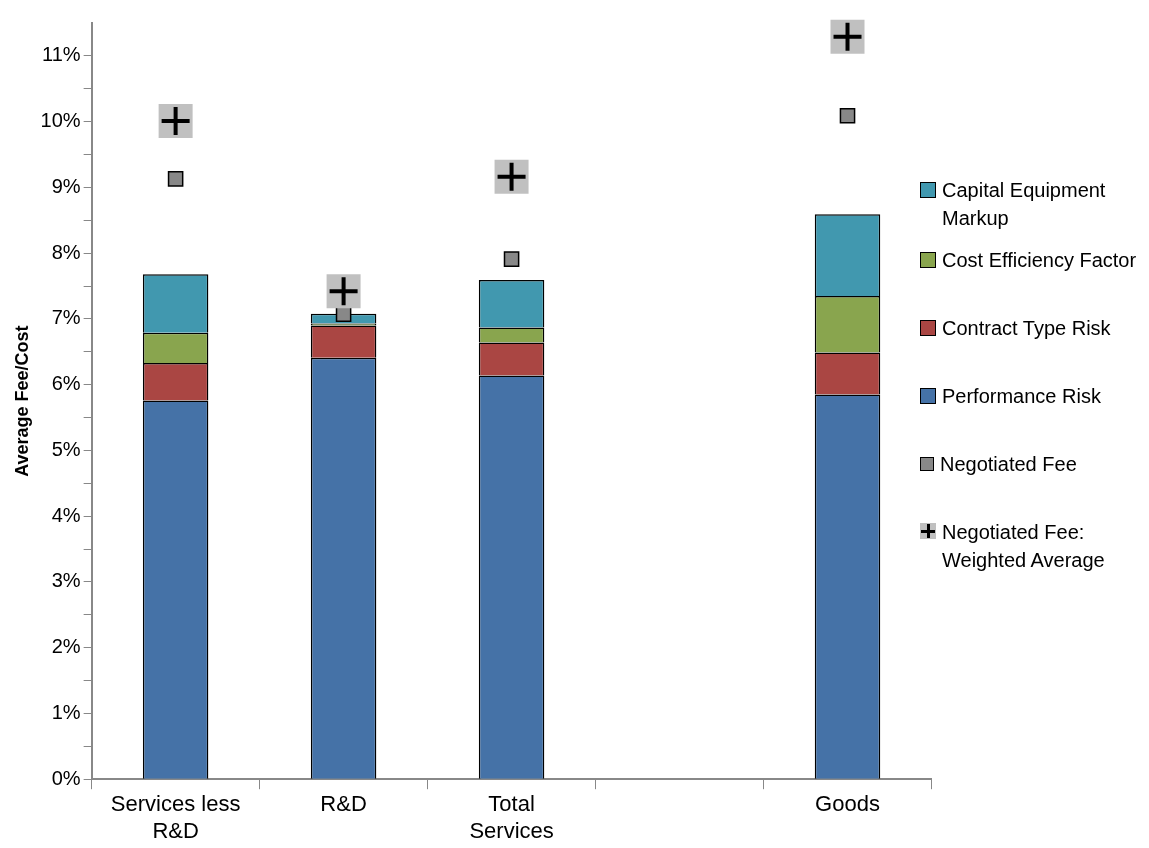 The width and height of the screenshot is (1149, 848). Describe the element at coordinates (1008, 464) in the screenshot. I see `legend-label: Negotiated Fee` at that location.